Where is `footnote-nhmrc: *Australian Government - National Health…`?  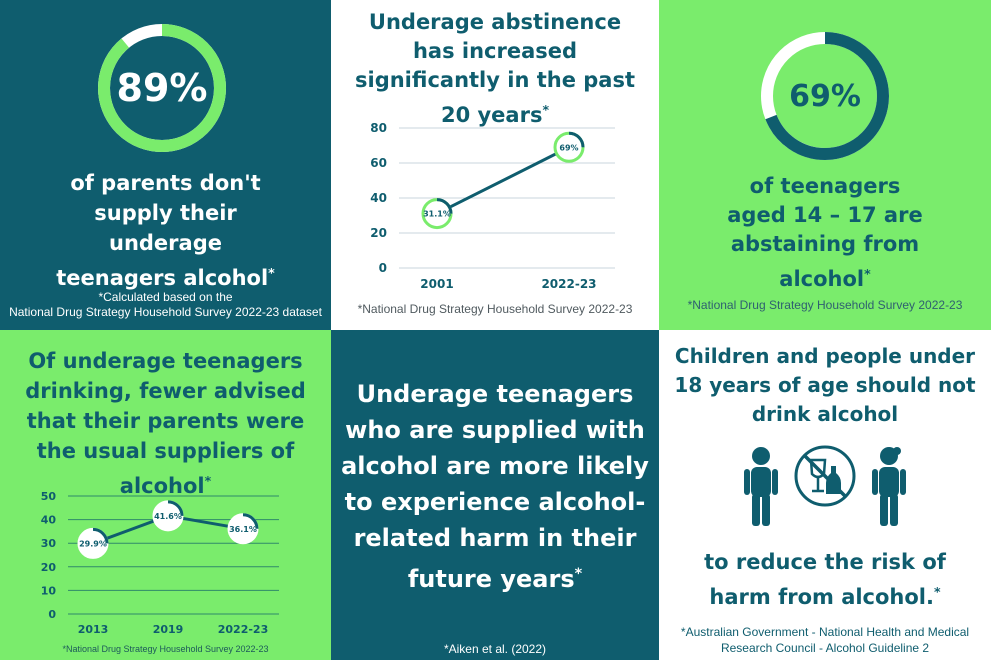 footnote-nhmrc: *Australian Government - National Health… is located at coordinates (825, 640).